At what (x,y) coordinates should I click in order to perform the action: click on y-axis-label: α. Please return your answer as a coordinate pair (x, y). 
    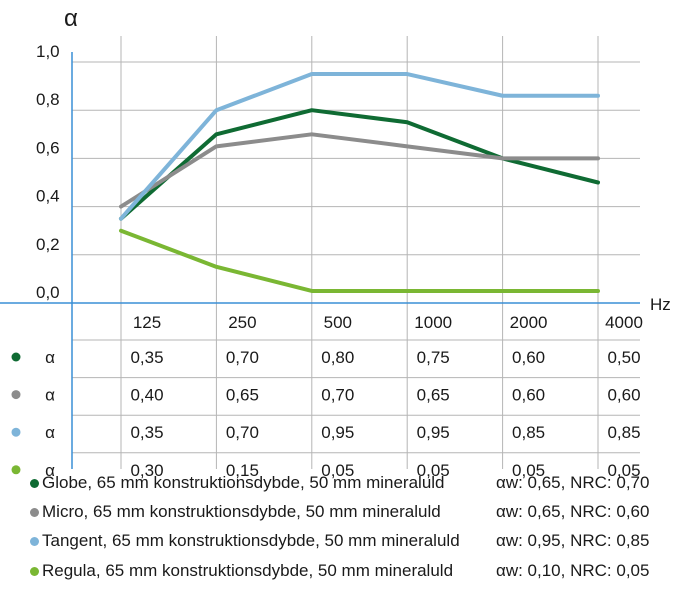
    Looking at the image, I should click on (71, 18).